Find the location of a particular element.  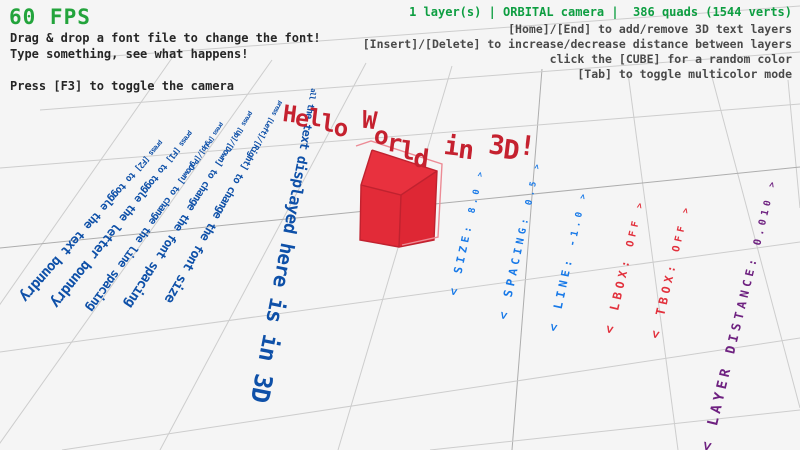

hint-cube-random-color: click the [CUBE] for a random color is located at coordinates (670, 59).